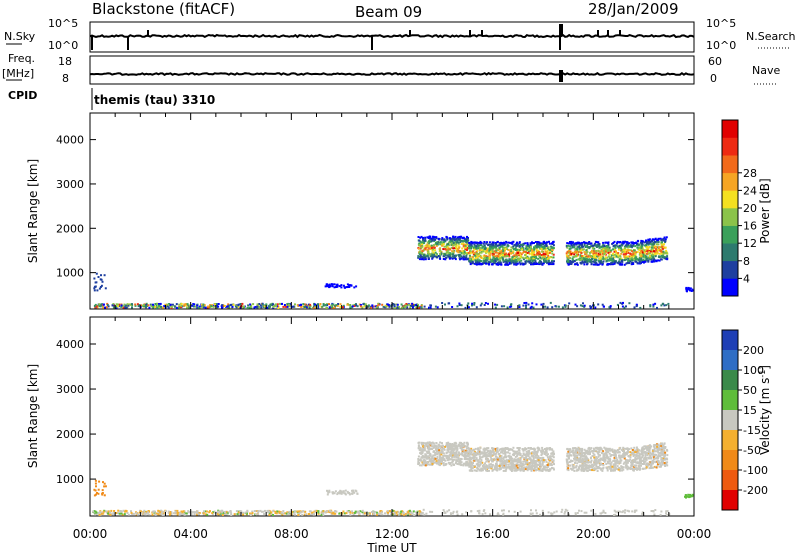  Describe the element at coordinates (20, 36) in the screenshot. I see `nsky-label: N.Sky` at that location.